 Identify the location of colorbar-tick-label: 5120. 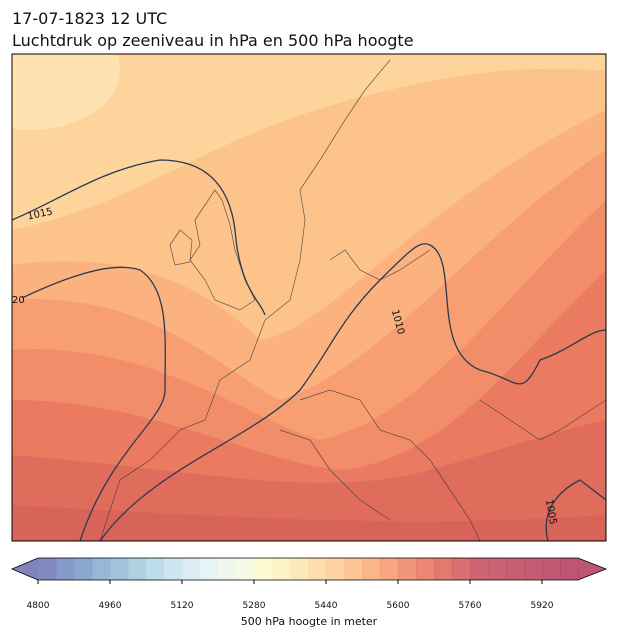
(182, 606).